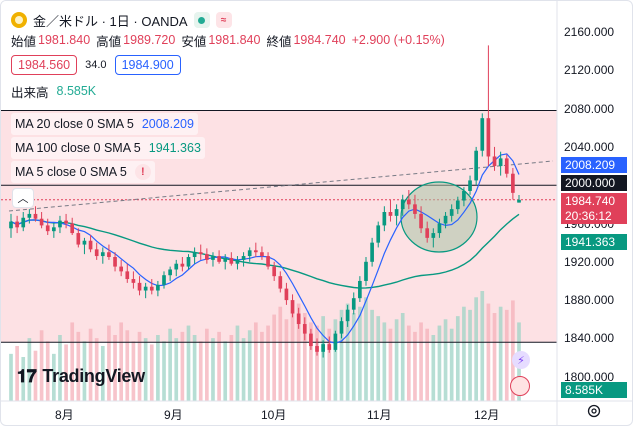  I want to click on indicator-ma100: MA 100 close 0 SMA 5 1941.363, so click(108, 148).